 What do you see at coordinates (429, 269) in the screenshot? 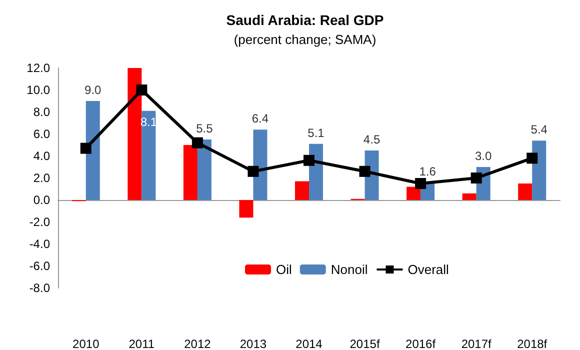
I see `legend-label: Overall` at bounding box center [429, 269].